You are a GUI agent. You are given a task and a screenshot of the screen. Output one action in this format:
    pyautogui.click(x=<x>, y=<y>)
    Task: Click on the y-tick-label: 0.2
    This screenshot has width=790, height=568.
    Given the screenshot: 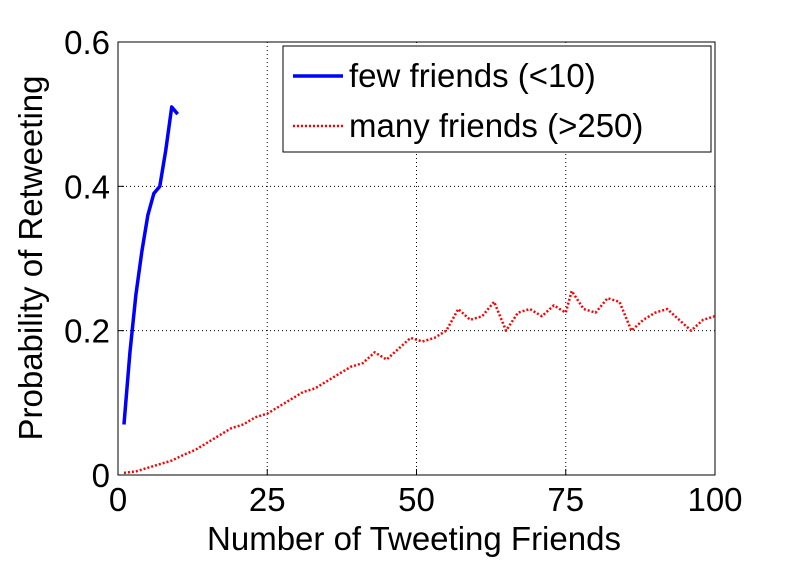 What is the action you would take?
    pyautogui.click(x=87, y=331)
    